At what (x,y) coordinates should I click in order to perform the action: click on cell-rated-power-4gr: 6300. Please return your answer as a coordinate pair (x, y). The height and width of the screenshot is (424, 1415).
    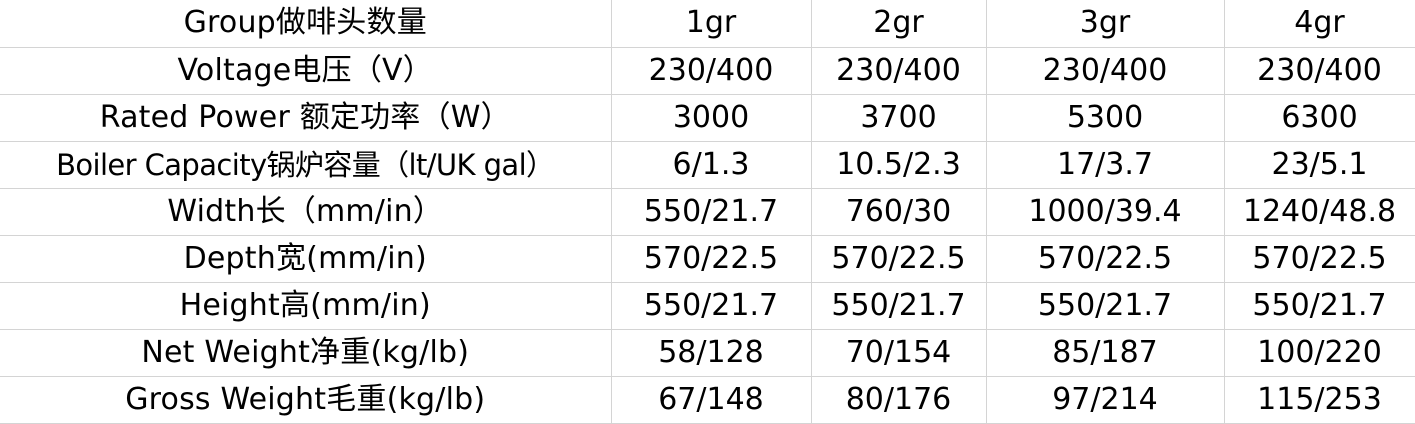
    Looking at the image, I should click on (1319, 117).